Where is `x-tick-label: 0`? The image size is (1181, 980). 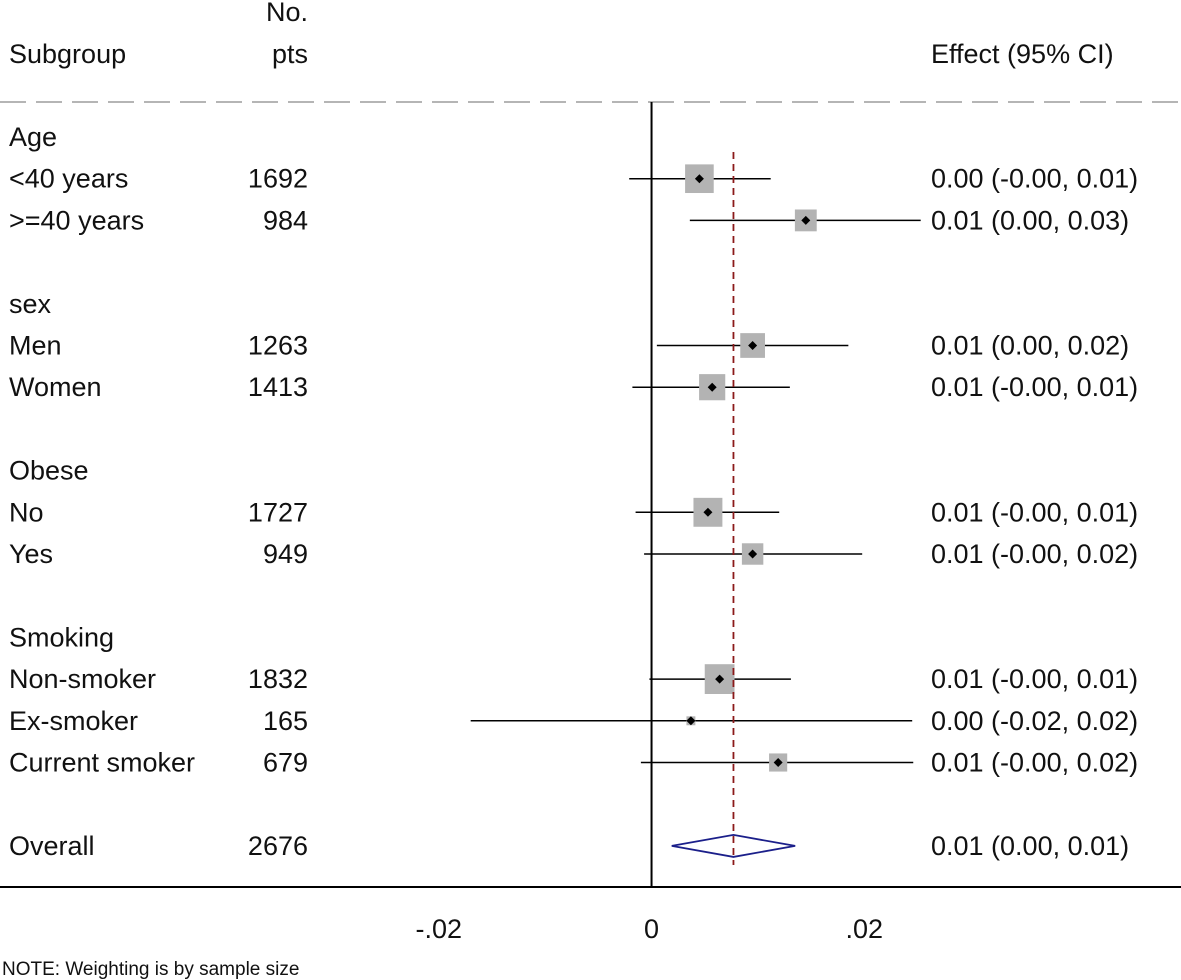
x-tick-label: 0 is located at coordinates (651, 929).